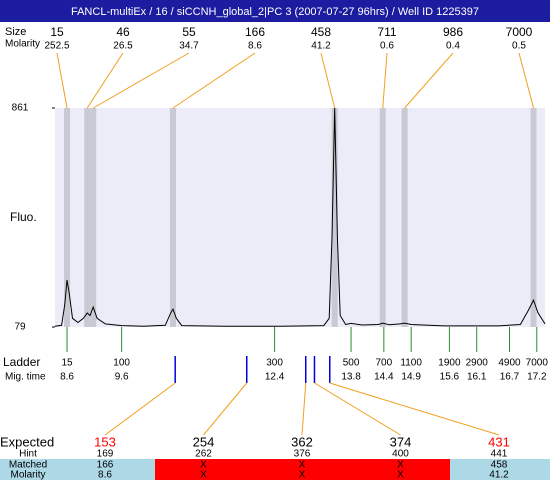 The image size is (550, 480). Describe the element at coordinates (519, 32) in the screenshot. I see `peak-size: 7000` at that location.